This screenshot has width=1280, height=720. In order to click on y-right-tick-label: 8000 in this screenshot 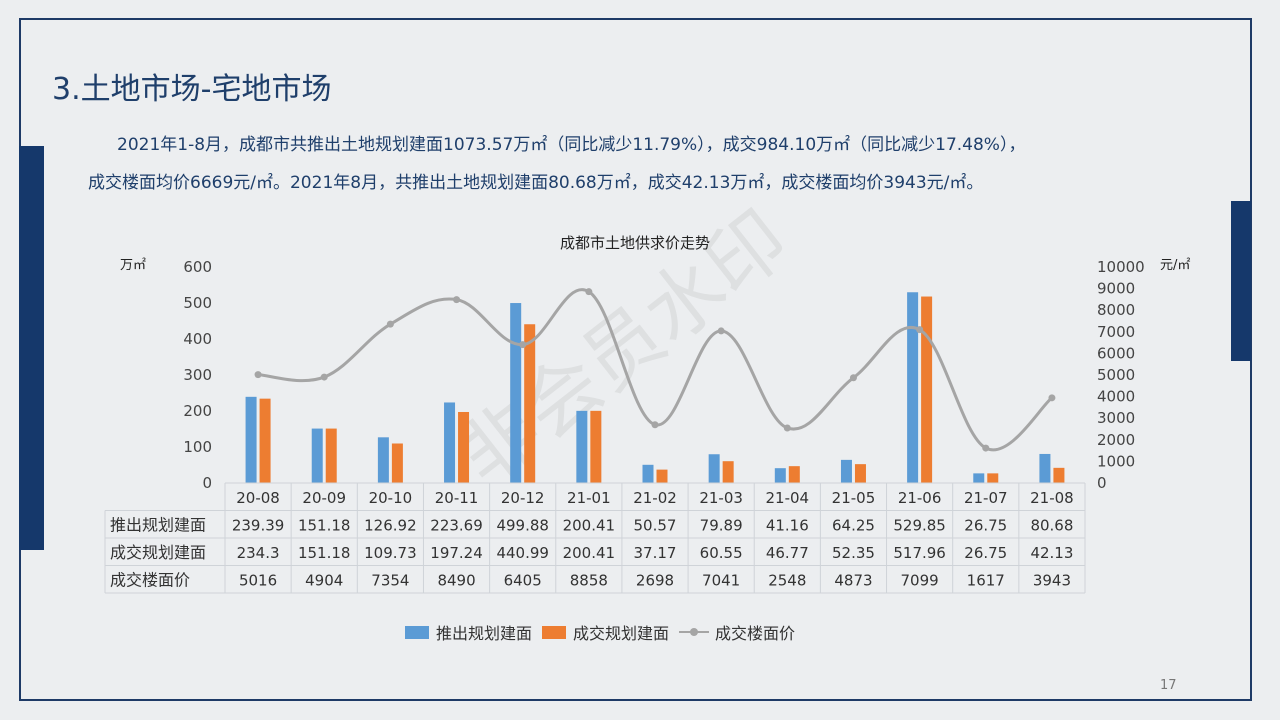, I will do `click(1116, 310)`.